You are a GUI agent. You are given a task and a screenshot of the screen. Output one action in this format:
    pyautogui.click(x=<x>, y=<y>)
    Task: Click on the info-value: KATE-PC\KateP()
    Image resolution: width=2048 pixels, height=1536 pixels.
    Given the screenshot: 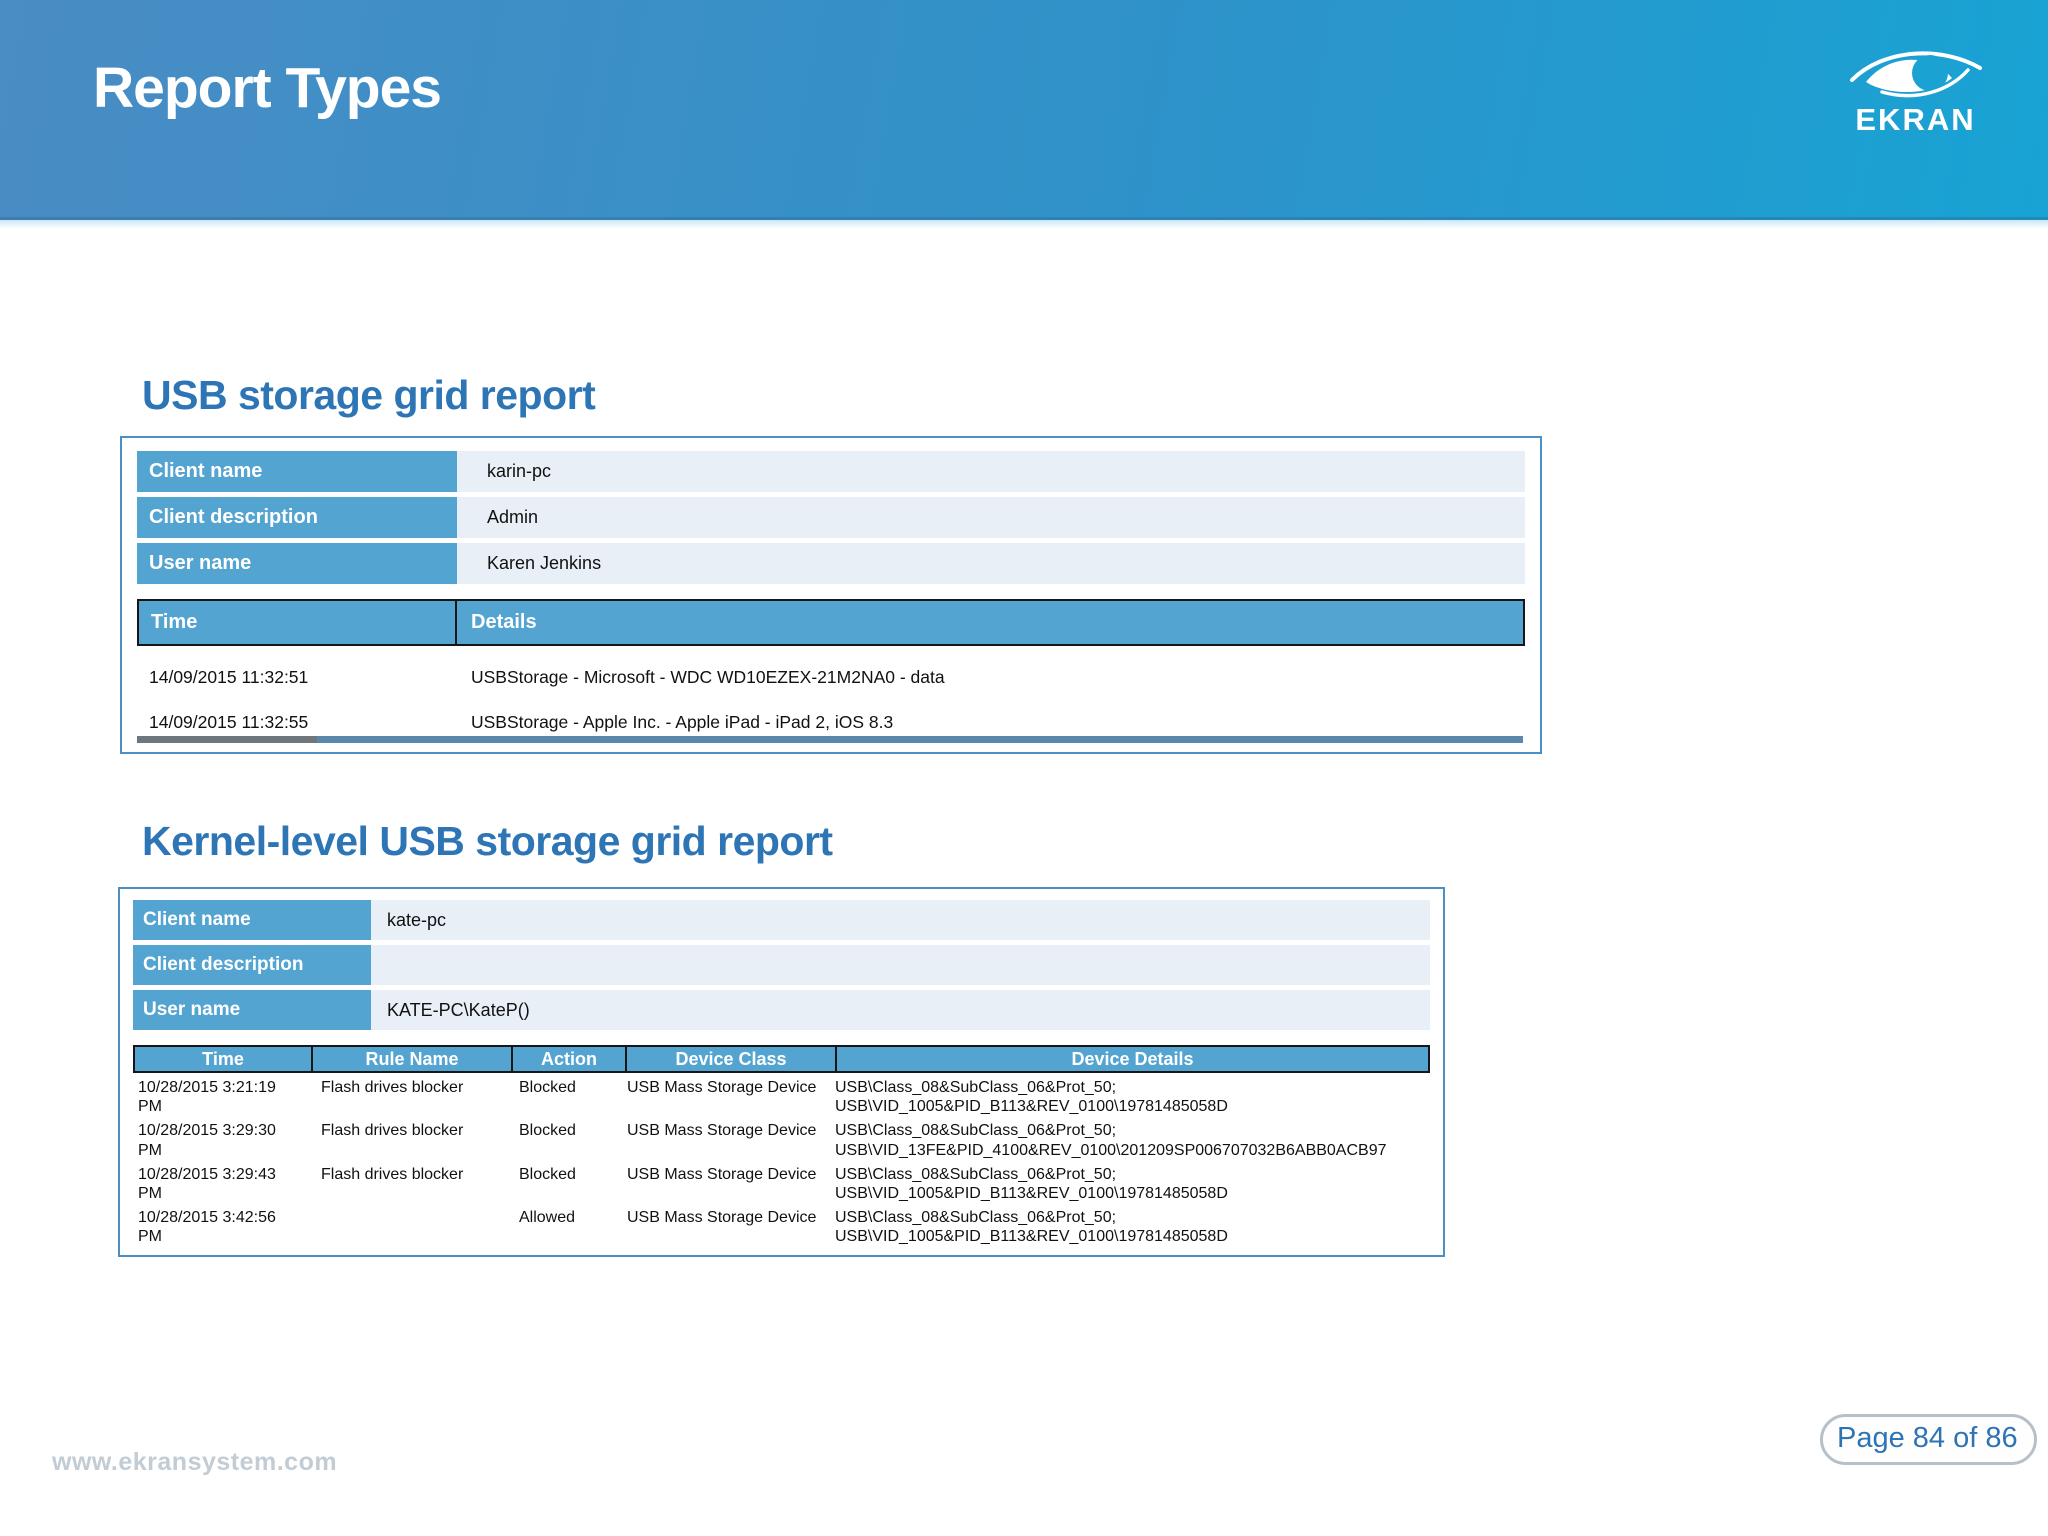 What is the action you would take?
    pyautogui.click(x=900, y=1010)
    